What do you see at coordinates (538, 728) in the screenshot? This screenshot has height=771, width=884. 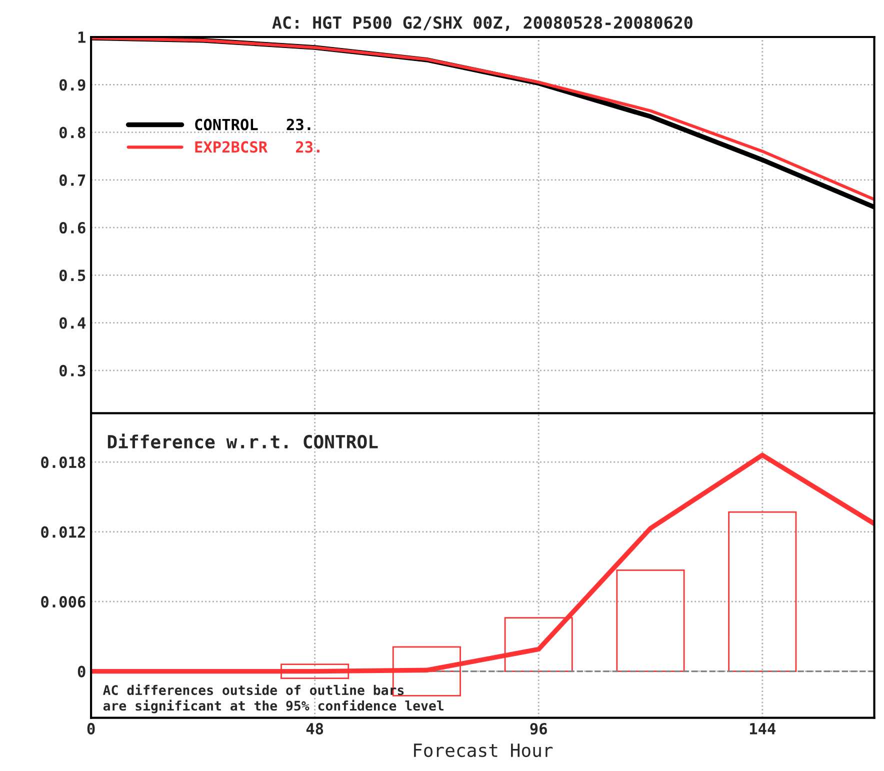 I see `x-tick-label: 96` at bounding box center [538, 728].